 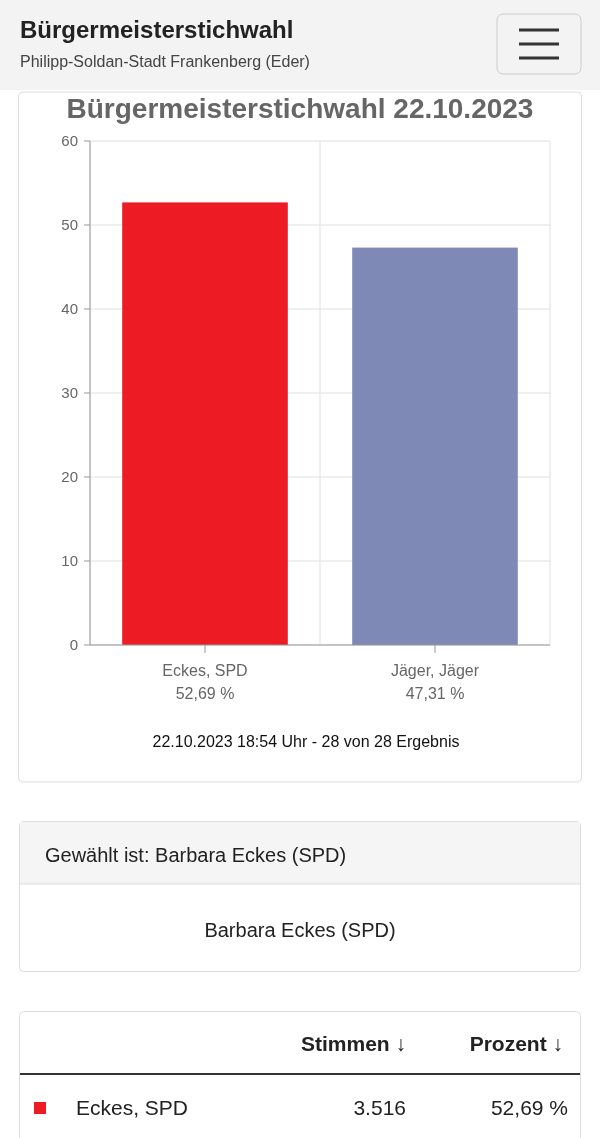 I want to click on y-tick-label: 60, so click(x=69, y=141).